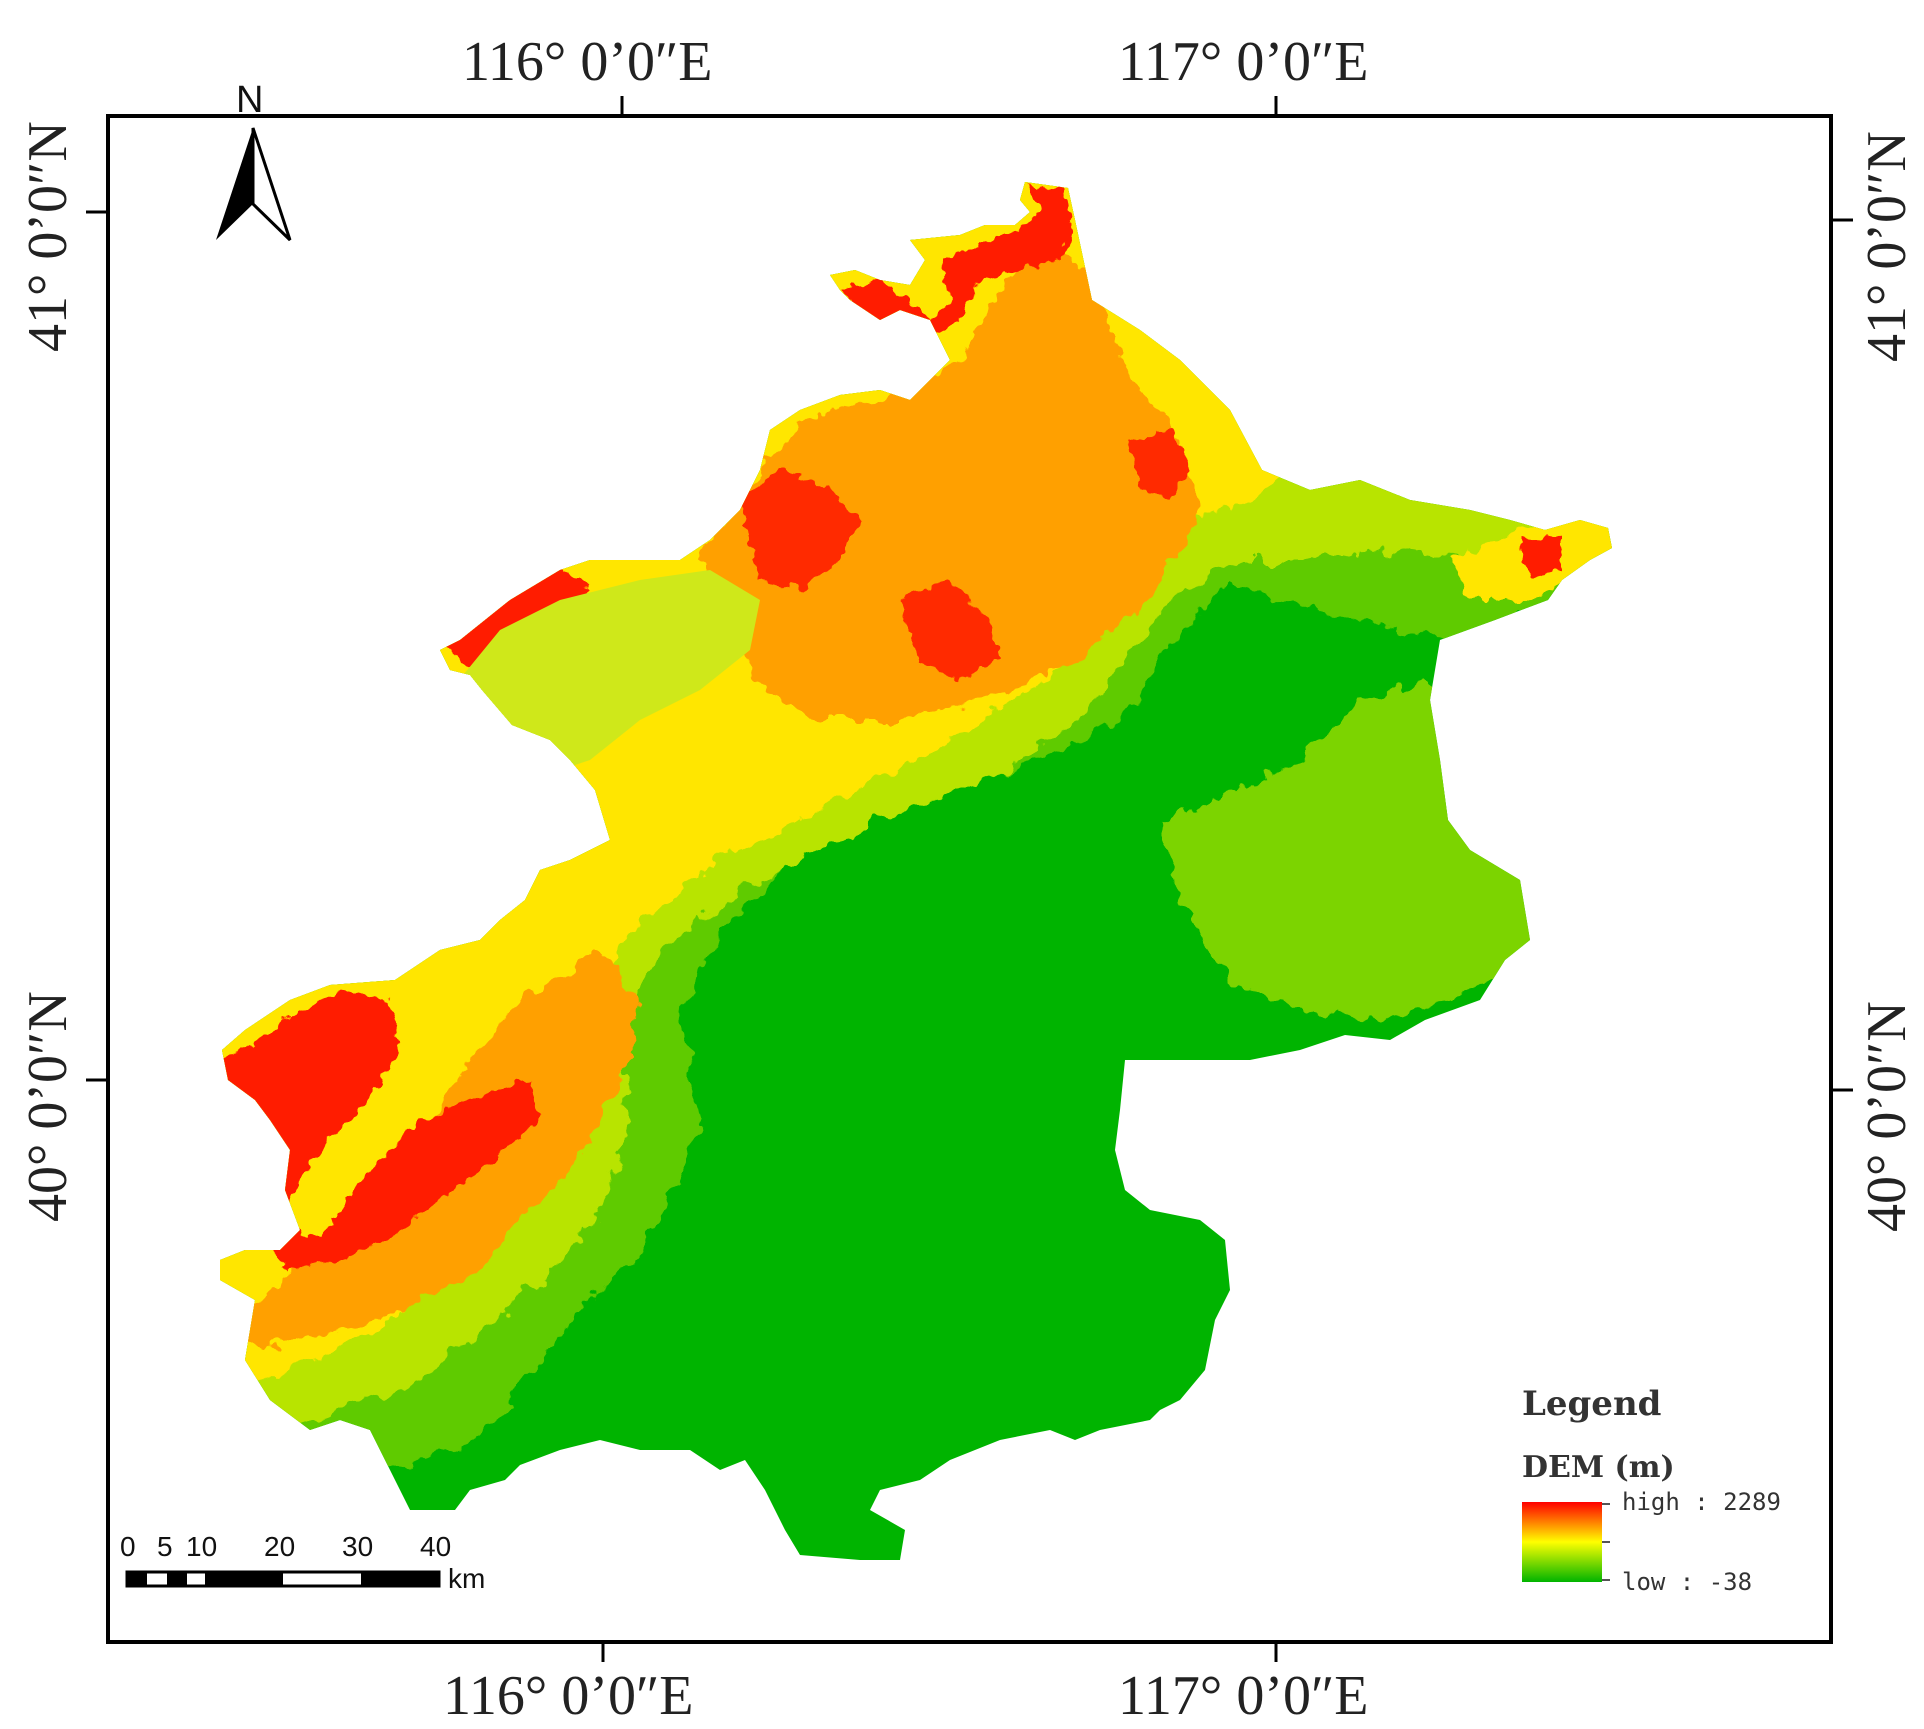 The image size is (1924, 1729). What do you see at coordinates (435, 1546) in the screenshot?
I see `scale-tick-40: 40` at bounding box center [435, 1546].